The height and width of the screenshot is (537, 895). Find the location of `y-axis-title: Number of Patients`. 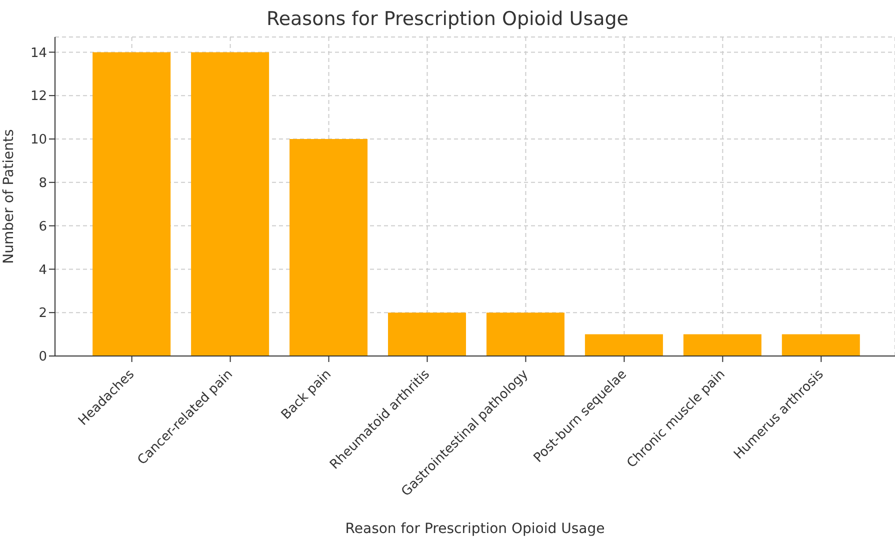

y-axis-title: Number of Patients is located at coordinates (8, 196).